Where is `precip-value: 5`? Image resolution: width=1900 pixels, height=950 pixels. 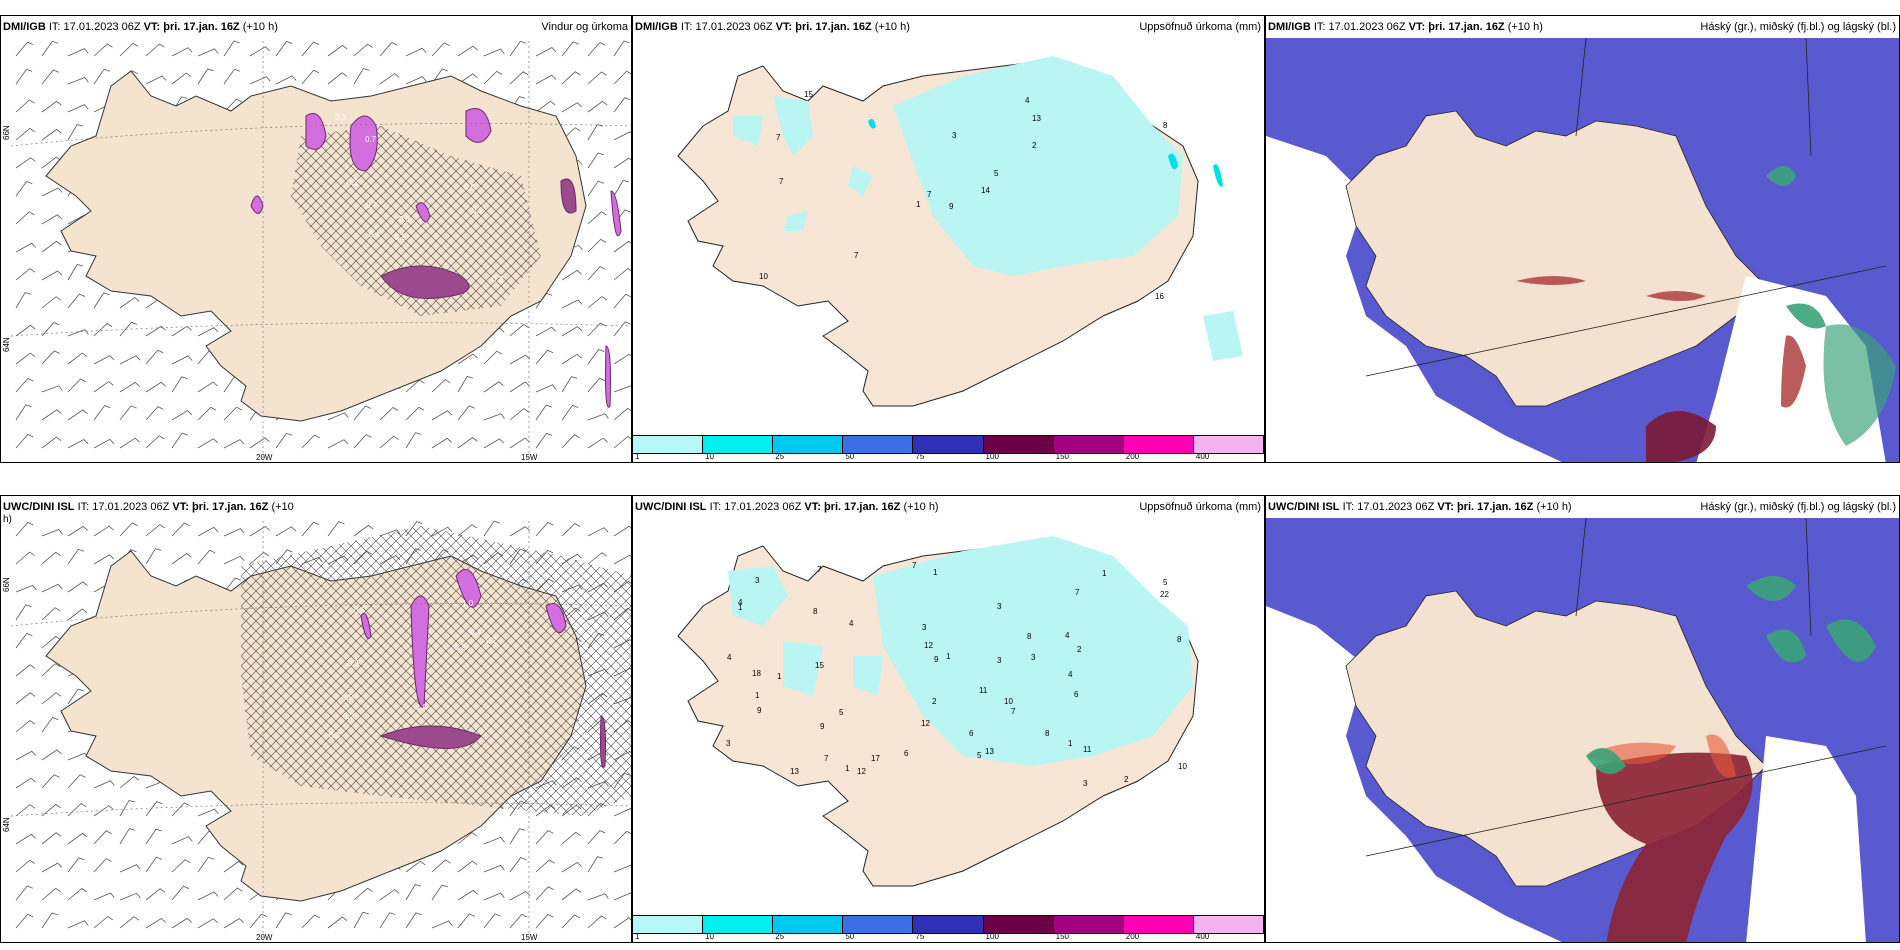 precip-value: 5 is located at coordinates (996, 173).